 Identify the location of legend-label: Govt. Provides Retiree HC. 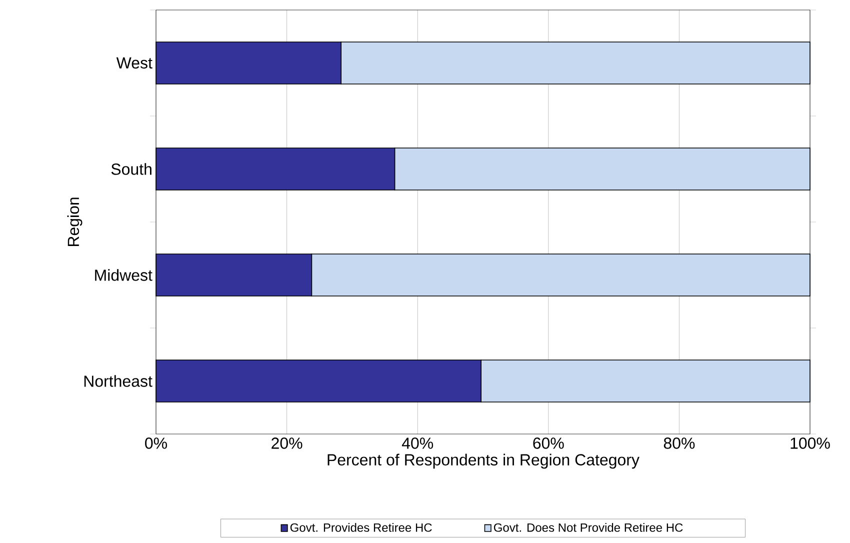
(361, 527).